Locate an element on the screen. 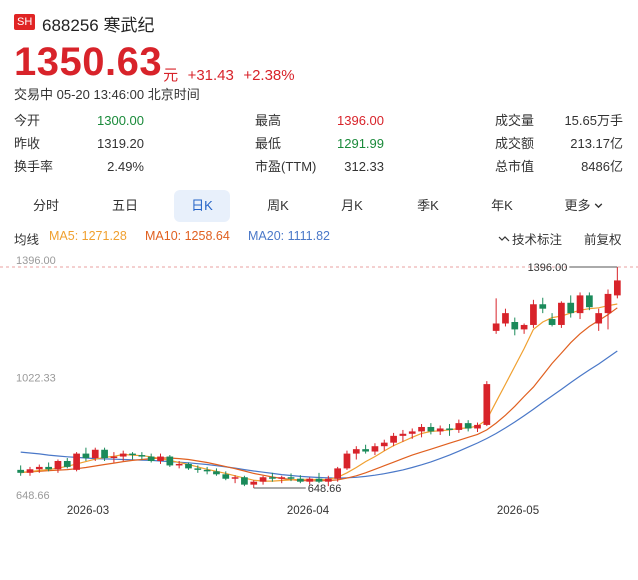 This screenshot has height=580, width=638. tab-intraday: 分时 is located at coordinates (45, 205).